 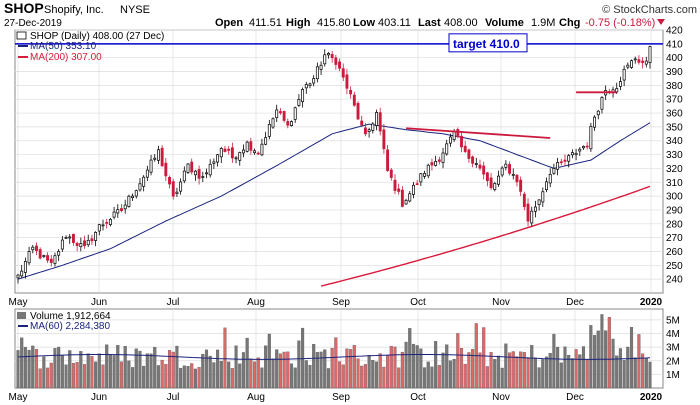 I want to click on volume-tick-label: 5M, so click(x=673, y=320).